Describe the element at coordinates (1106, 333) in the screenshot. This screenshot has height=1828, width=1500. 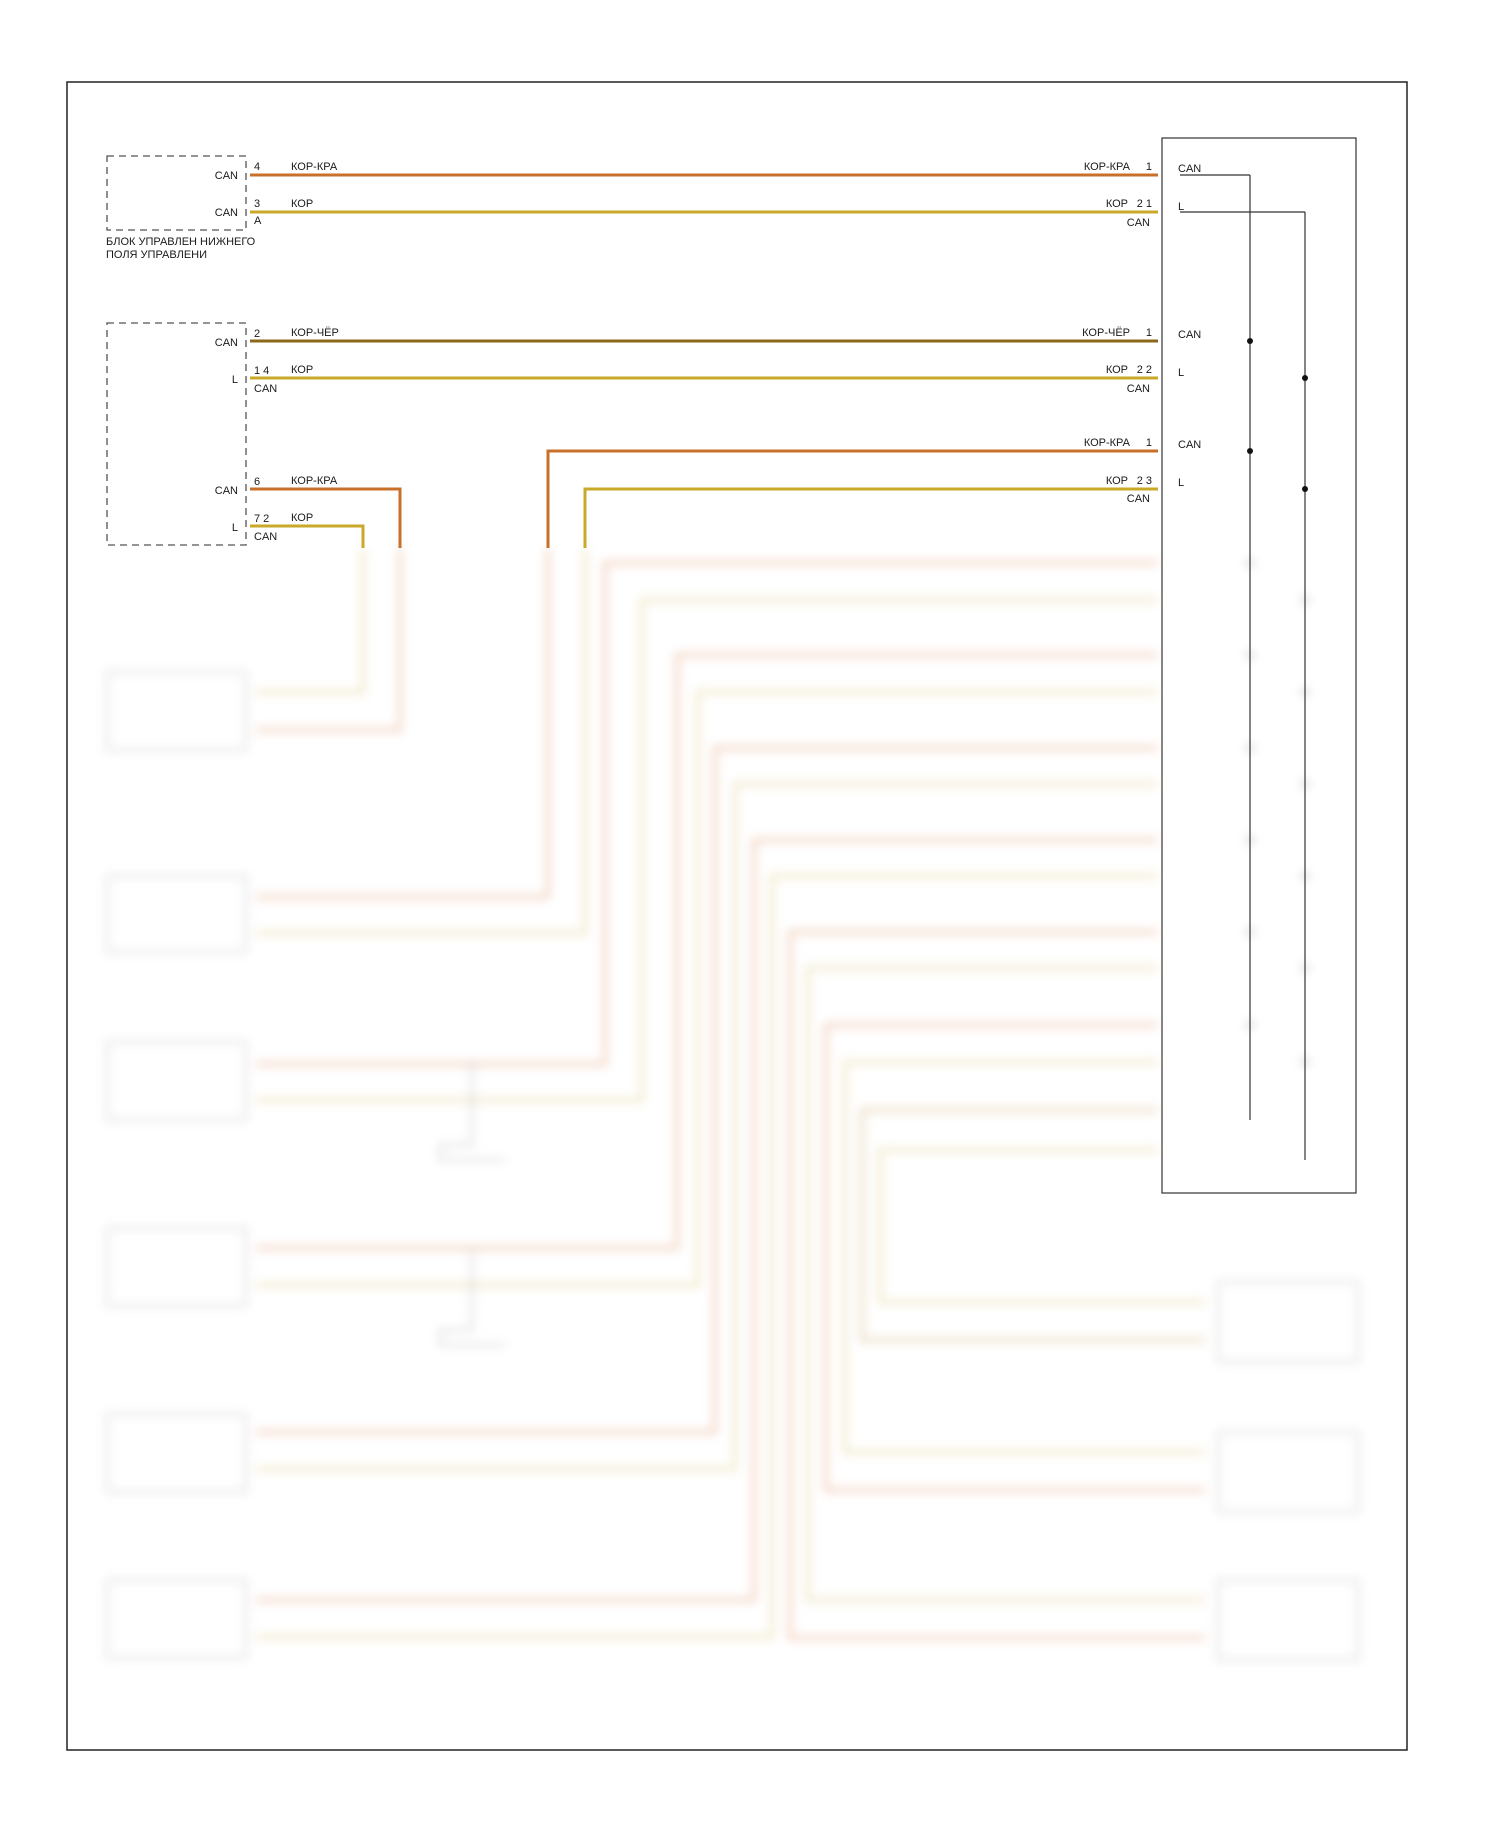
I see `wire-3-label-right: КОР-ЧЁР` at that location.